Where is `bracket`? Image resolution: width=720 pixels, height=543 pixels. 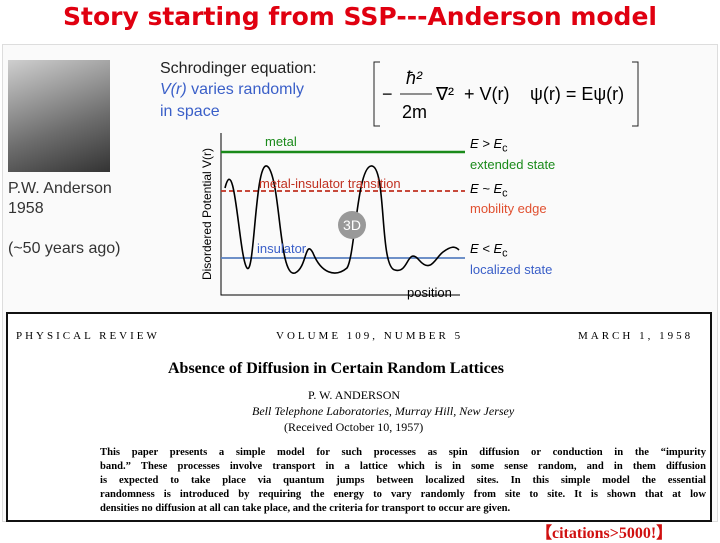
bracket is located at coordinates (506, 94).